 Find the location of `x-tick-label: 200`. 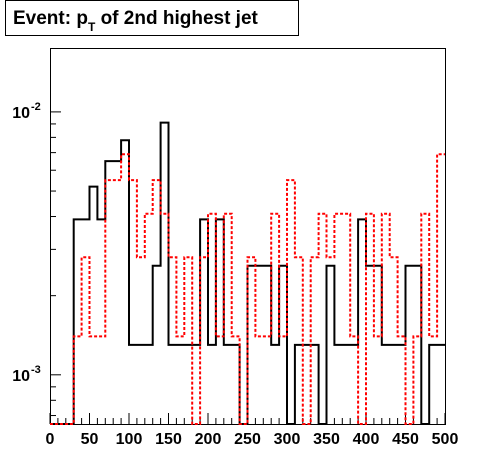

x-tick-label: 200 is located at coordinates (208, 439).